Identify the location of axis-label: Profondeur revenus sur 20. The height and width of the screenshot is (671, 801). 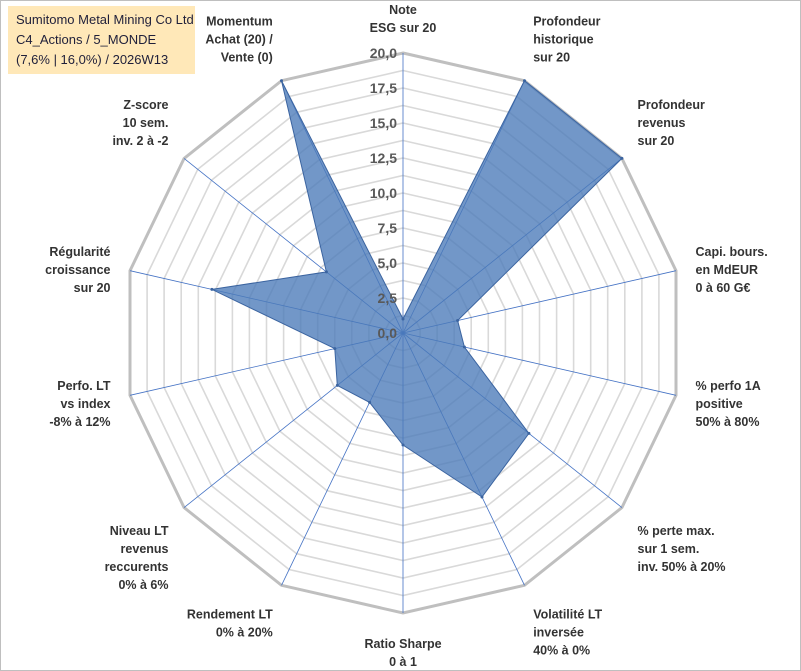
(671, 123).